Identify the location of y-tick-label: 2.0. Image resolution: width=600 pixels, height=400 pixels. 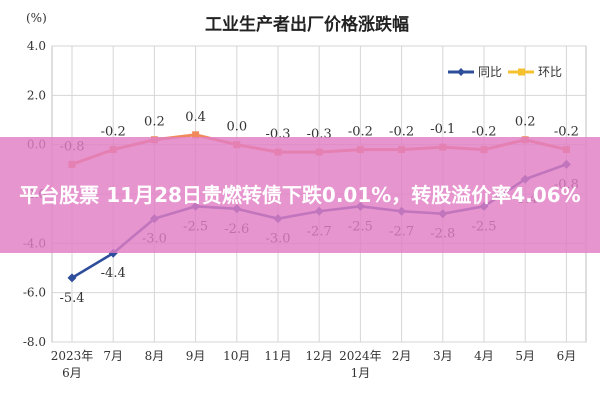
(36, 95).